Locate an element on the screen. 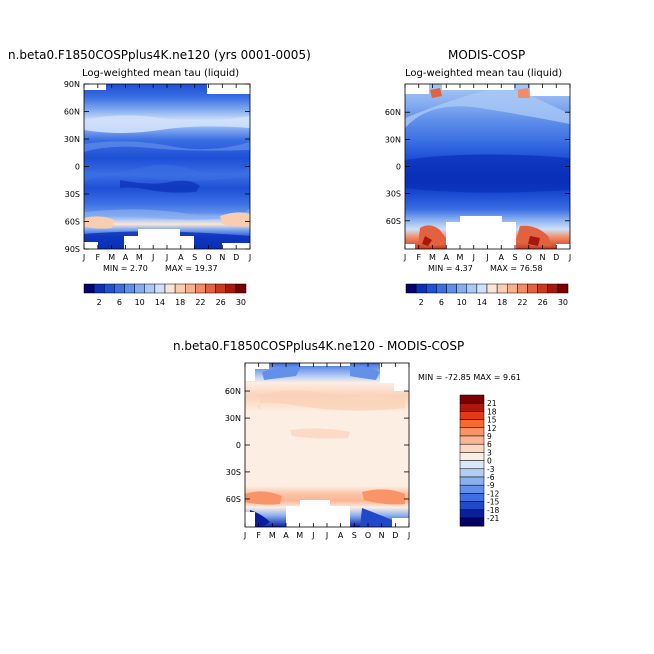 Image resolution: width=654 pixels, height=654 pixels. colorbar-label: 21 is located at coordinates (492, 403).